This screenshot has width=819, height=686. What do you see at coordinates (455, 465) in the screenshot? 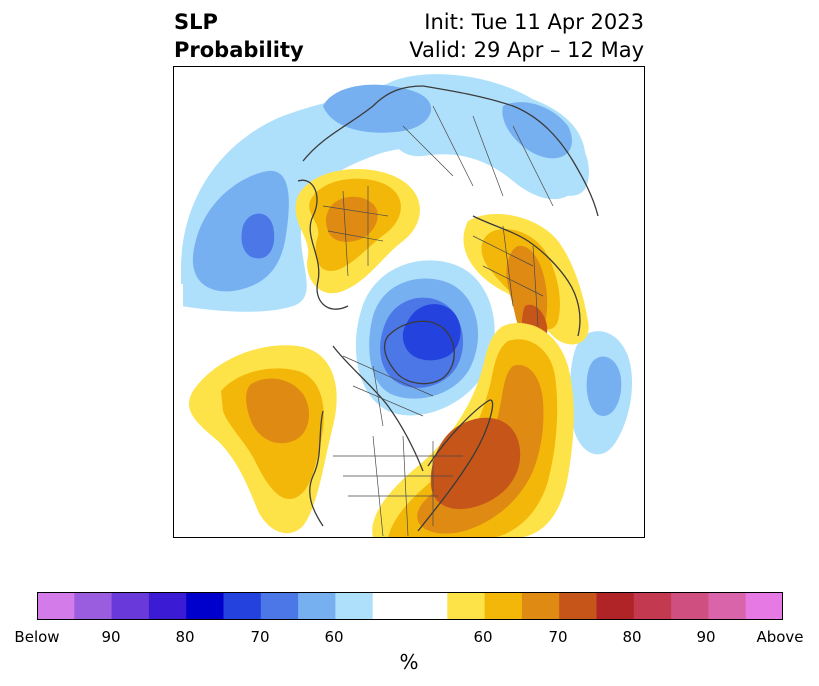
I see `us-east-coast` at bounding box center [455, 465].